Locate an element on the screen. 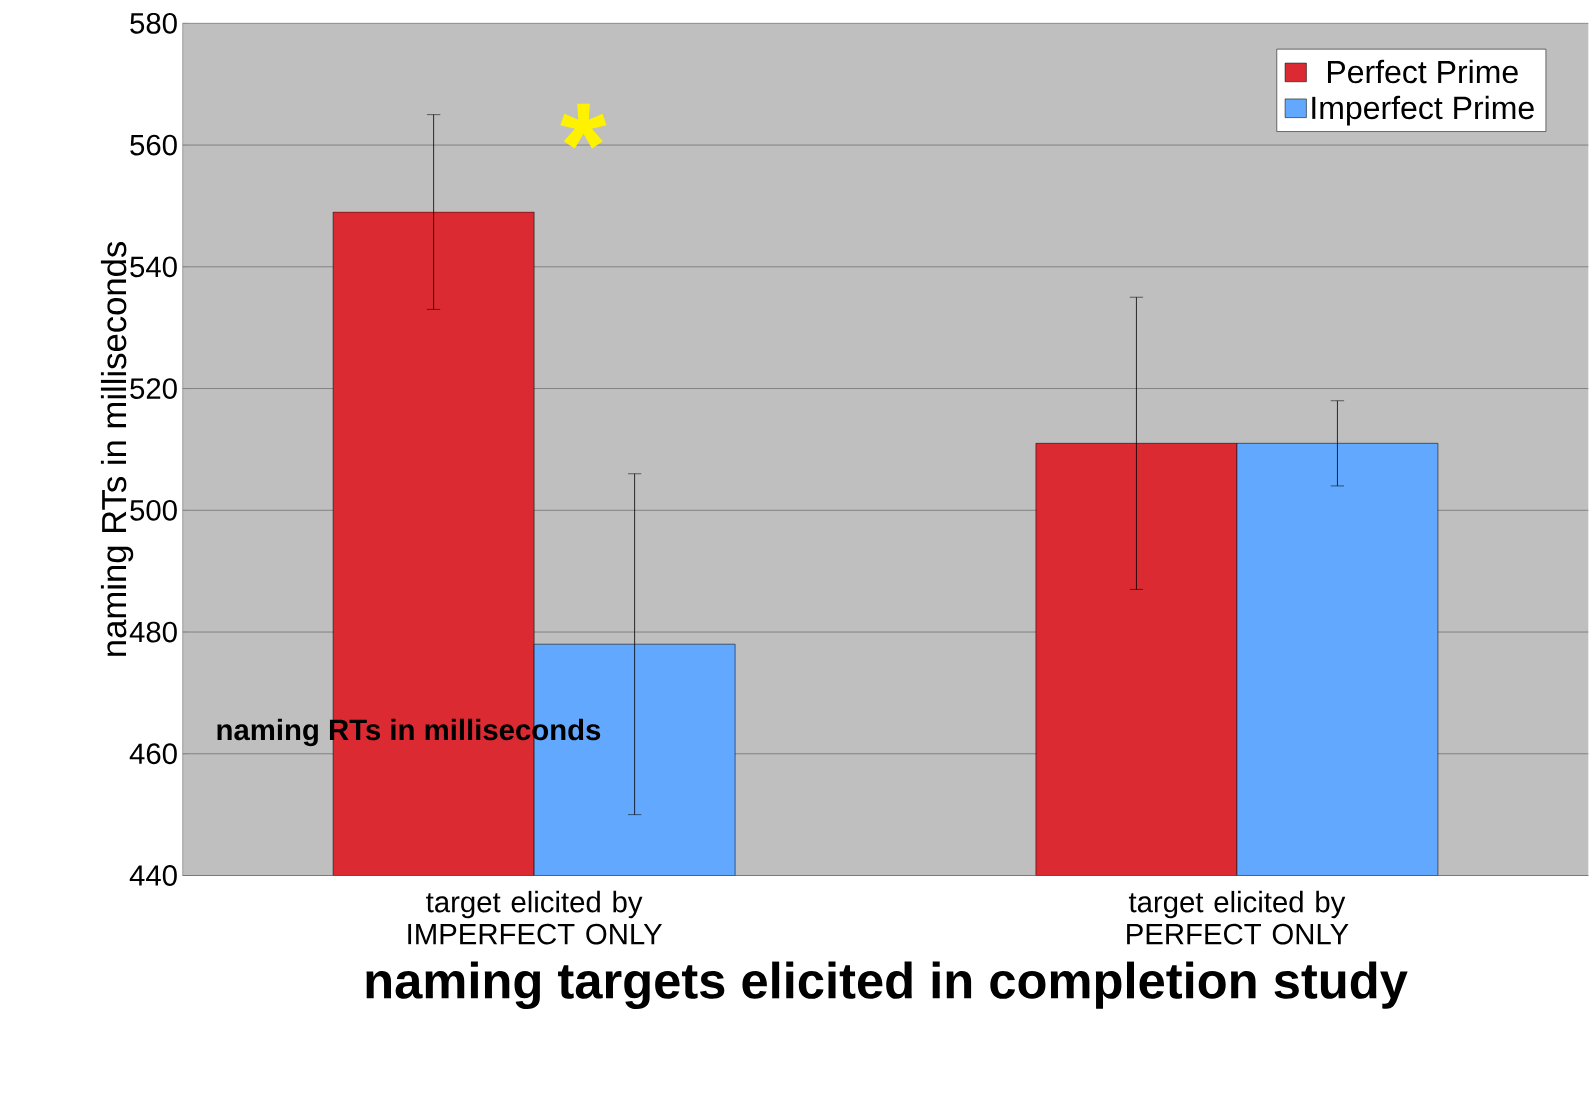 This screenshot has width=1591, height=1098. legend-label: Perfect Prime is located at coordinates (1422, 71).